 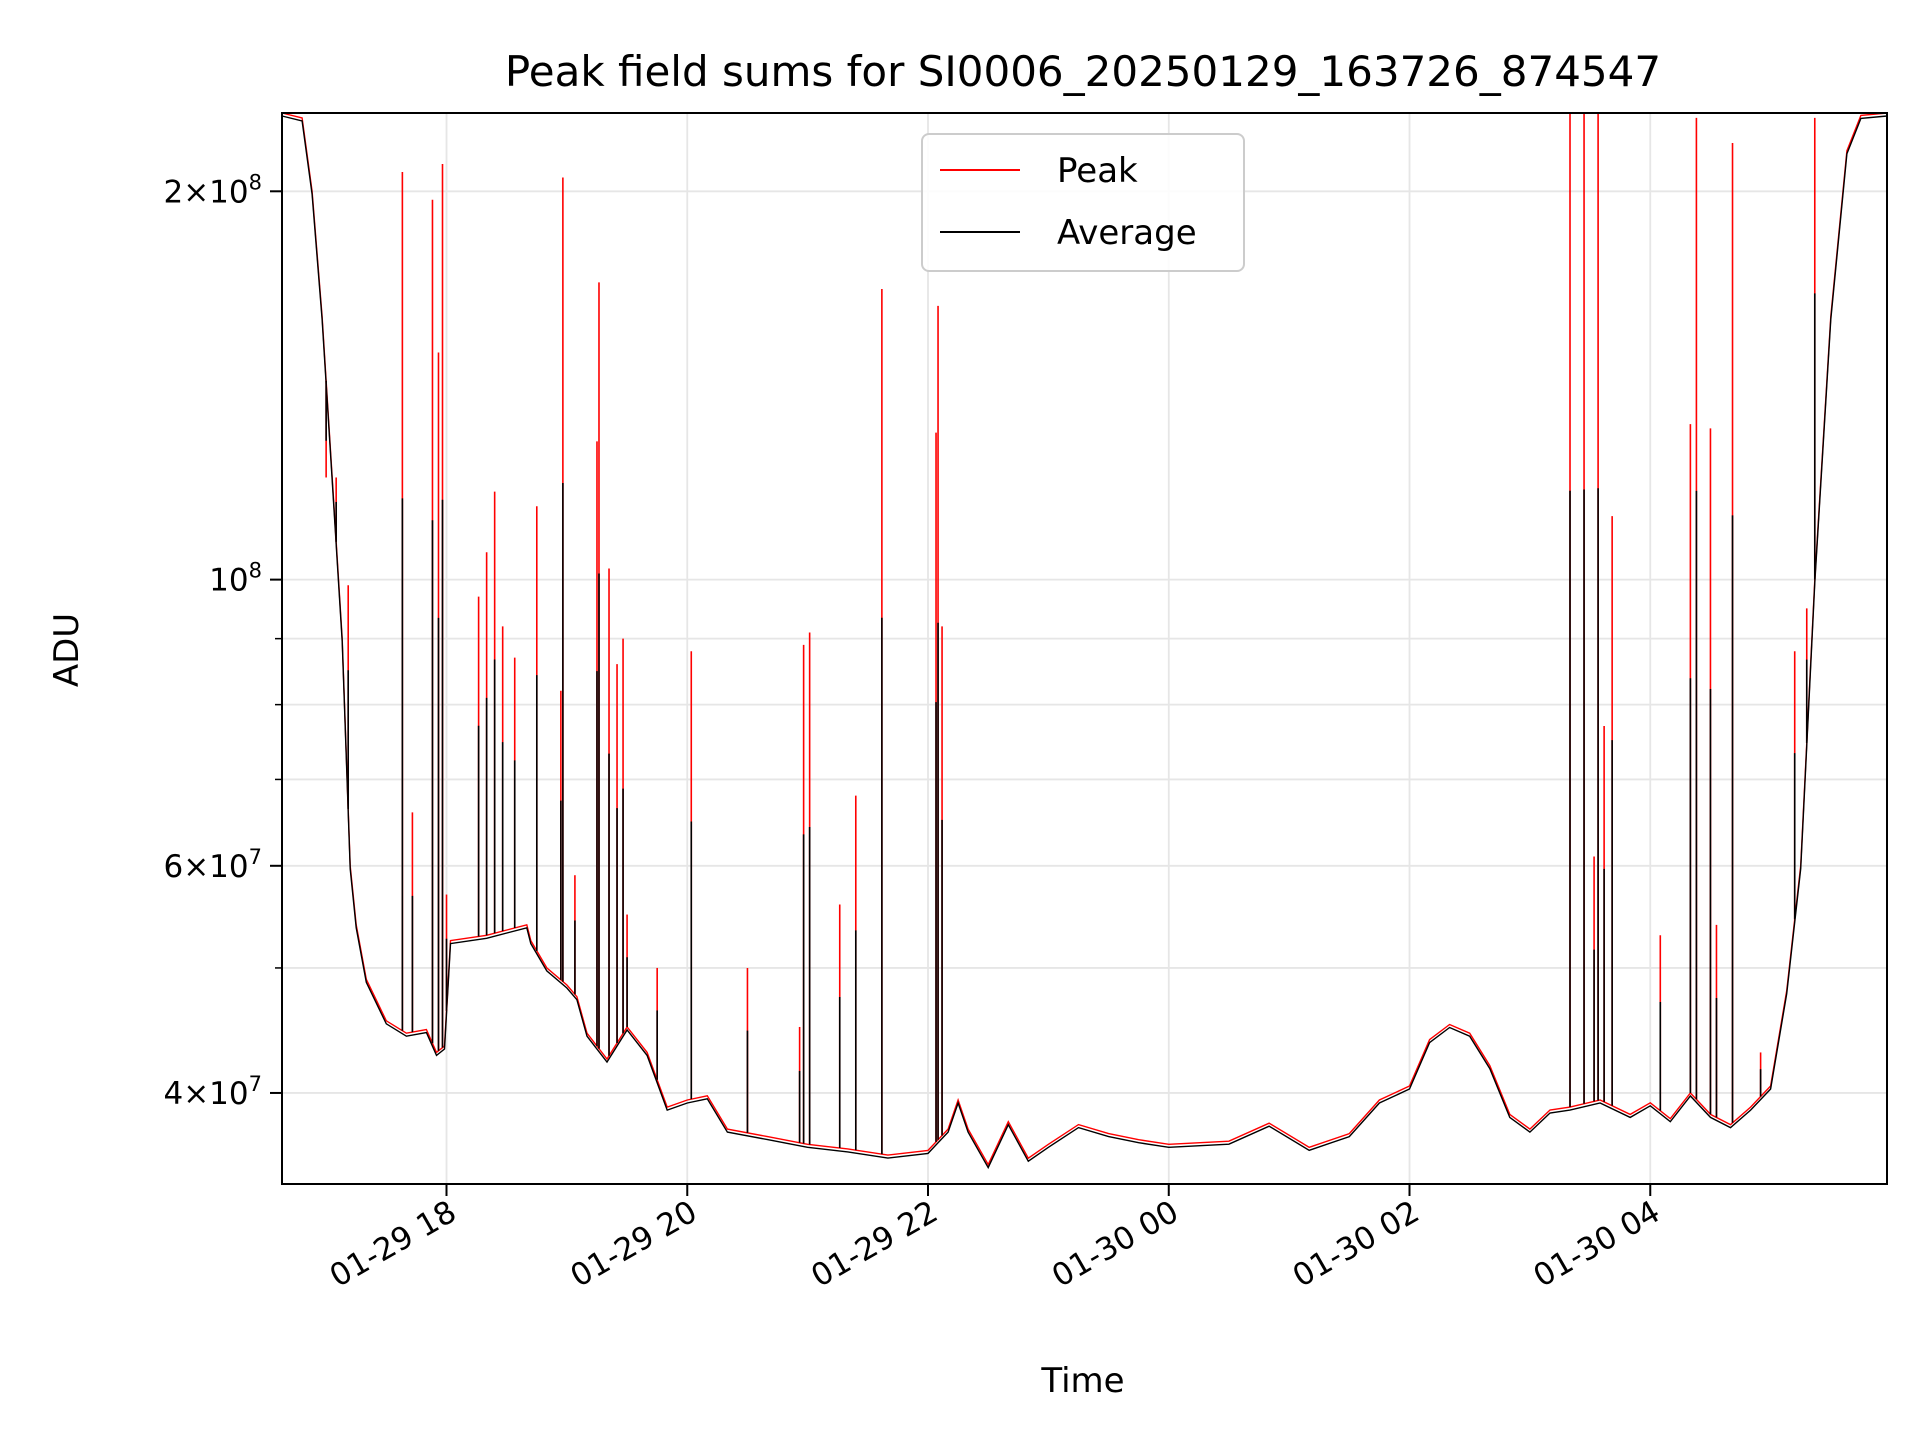 What do you see at coordinates (212, 190) in the screenshot?
I see `y-tick-label: 2×108` at bounding box center [212, 190].